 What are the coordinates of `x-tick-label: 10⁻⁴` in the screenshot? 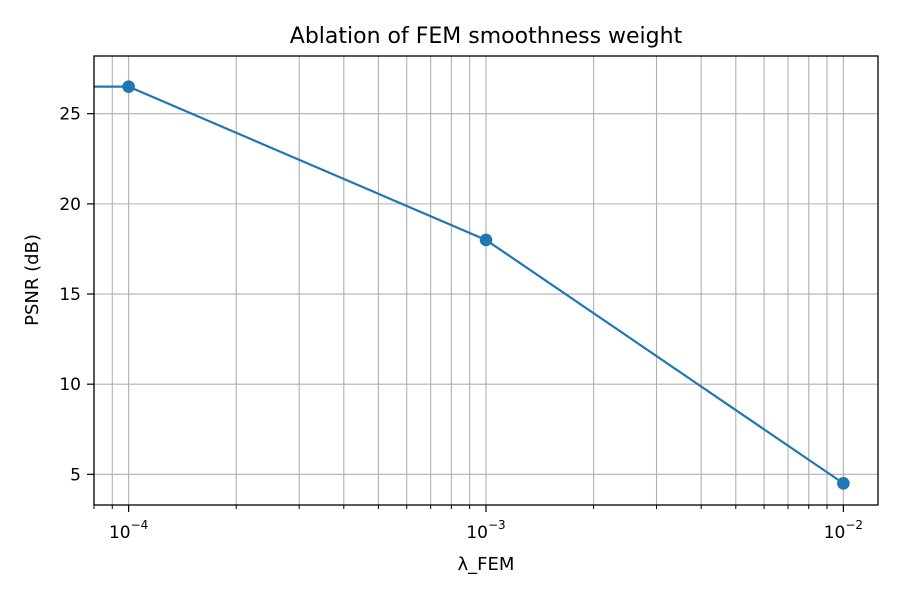 It's located at (128, 530).